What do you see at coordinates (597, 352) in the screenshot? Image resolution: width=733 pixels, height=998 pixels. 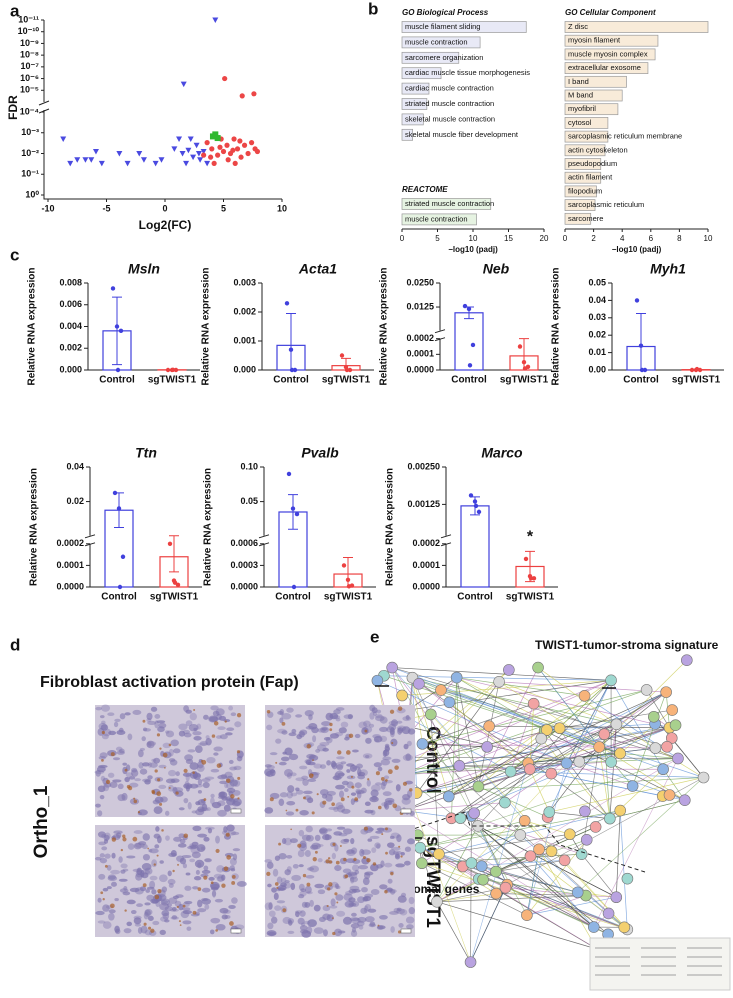 I see `y-tick-label: 0.01` at bounding box center [597, 352].